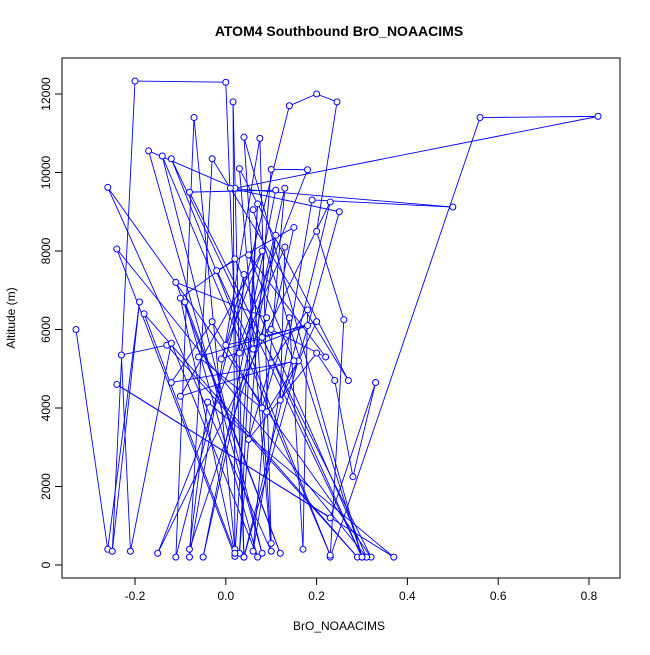  What do you see at coordinates (46, 486) in the screenshot?
I see `y-tick-label: 2000` at bounding box center [46, 486].